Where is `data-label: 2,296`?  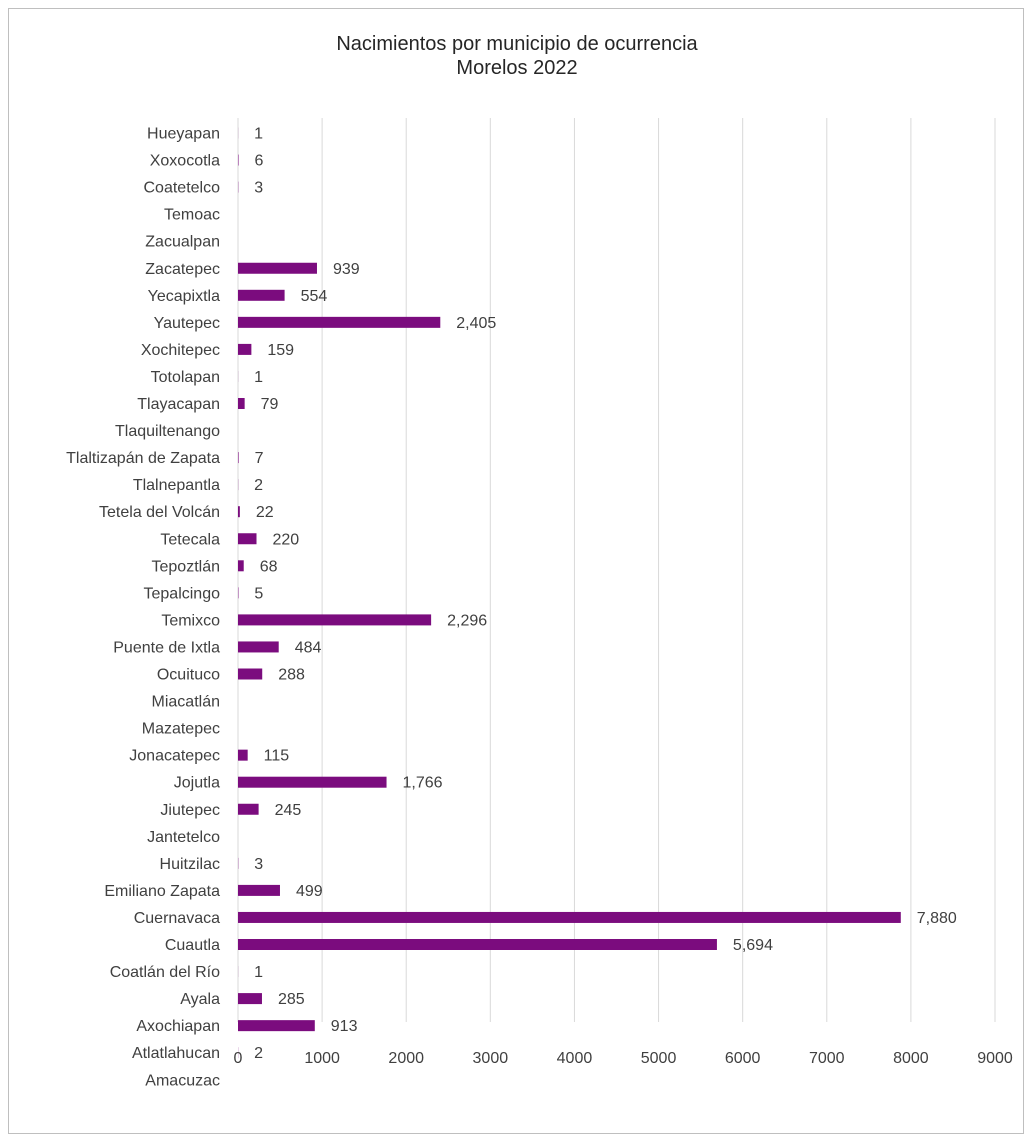 data-label: 2,296 is located at coordinates (467, 620).